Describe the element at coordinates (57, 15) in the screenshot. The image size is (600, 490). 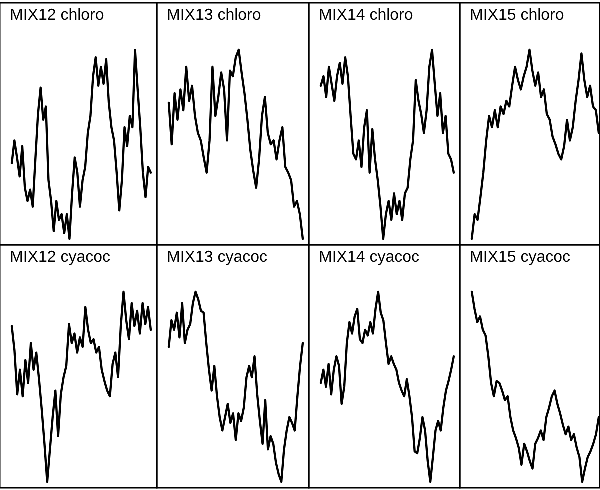
I see `chart-title: MIX12 chloro` at that location.